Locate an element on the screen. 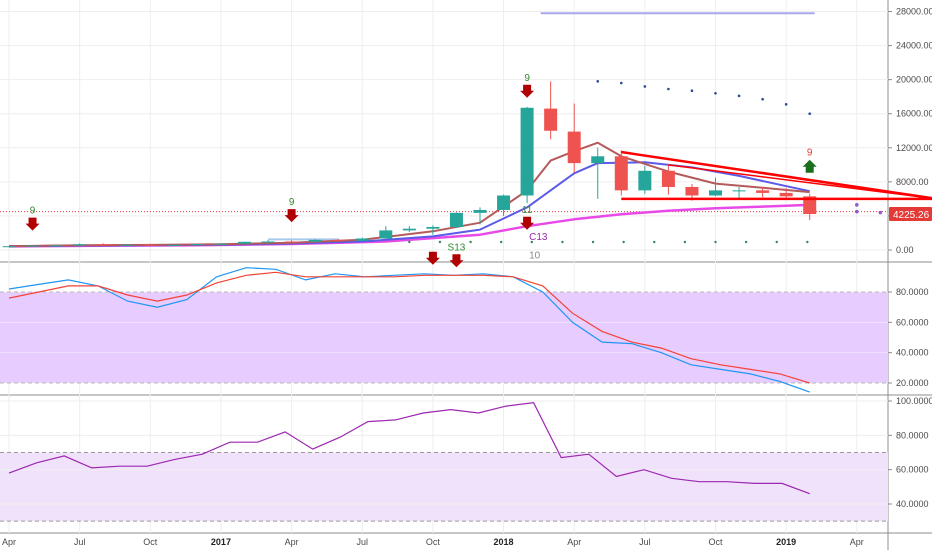 The height and width of the screenshot is (550, 932). sma-slow-line is located at coordinates (409, 225).